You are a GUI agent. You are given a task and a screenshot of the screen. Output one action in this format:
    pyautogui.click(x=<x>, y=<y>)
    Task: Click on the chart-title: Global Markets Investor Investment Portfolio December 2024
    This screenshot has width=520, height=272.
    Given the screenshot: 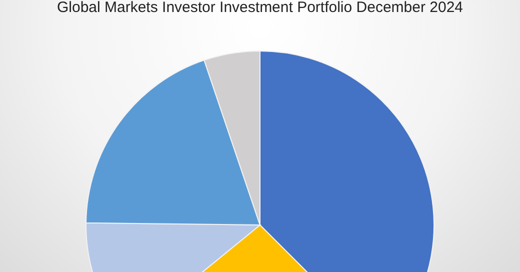 What is the action you would take?
    pyautogui.click(x=260, y=8)
    